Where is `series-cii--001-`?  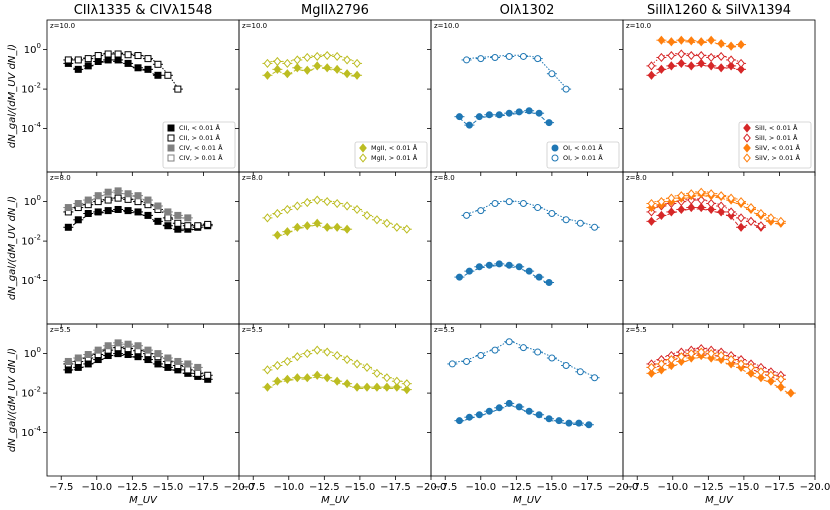 series-cii--001- is located at coordinates (123, 71).